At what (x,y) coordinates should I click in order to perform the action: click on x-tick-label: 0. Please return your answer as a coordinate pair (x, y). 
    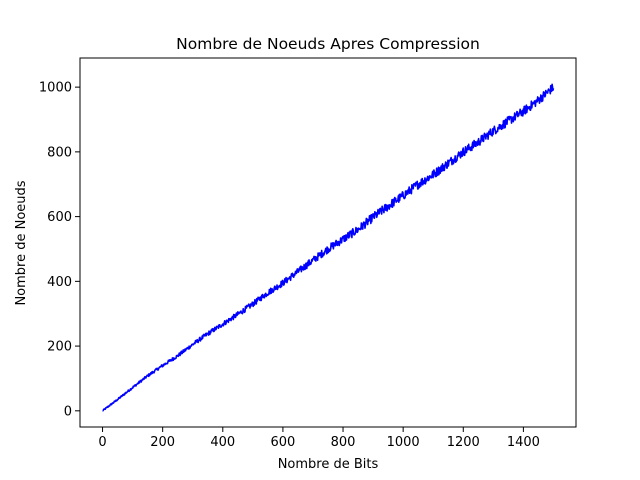
    Looking at the image, I should click on (102, 442).